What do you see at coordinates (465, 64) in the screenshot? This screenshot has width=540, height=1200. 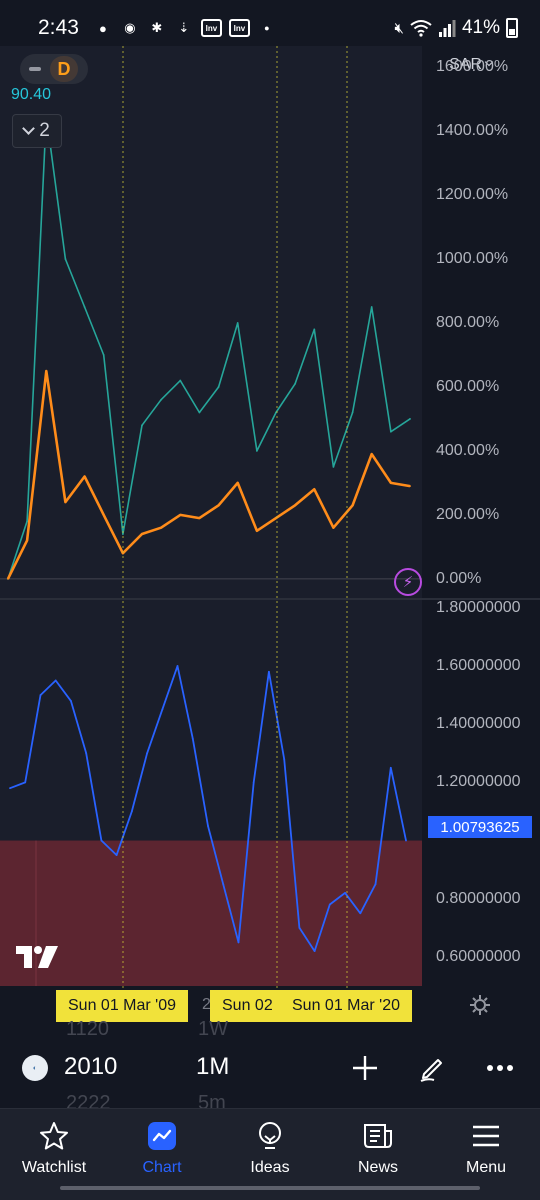 I see `currency-selector: SAR` at bounding box center [465, 64].